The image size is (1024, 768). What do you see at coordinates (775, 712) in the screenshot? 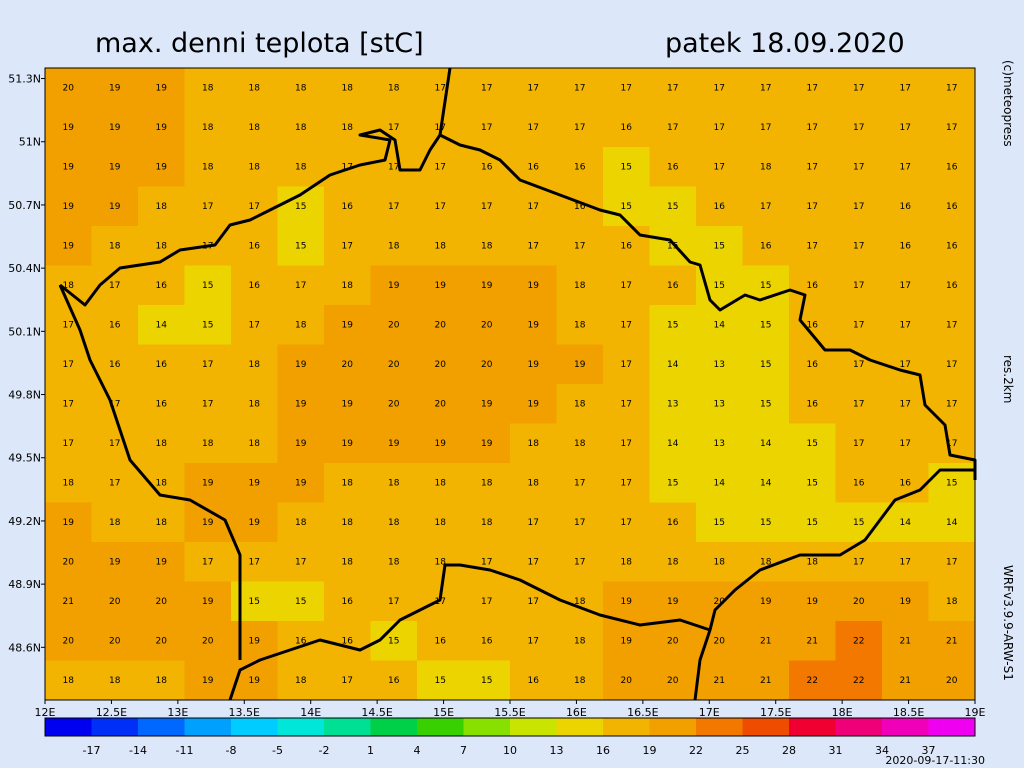
I see `x-tick-label: 17.5E` at bounding box center [775, 712].